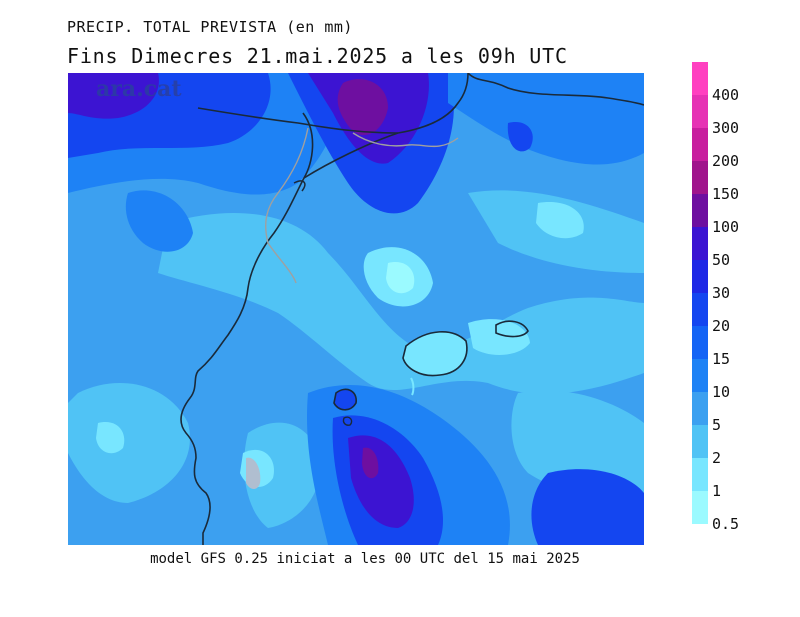 Image resolution: width=800 pixels, height=617 pixels. I want to click on color-scale-labels: 400 300 200 150 100 50 30 20 15 10 5 2 1 0.5, so click(752, 308).